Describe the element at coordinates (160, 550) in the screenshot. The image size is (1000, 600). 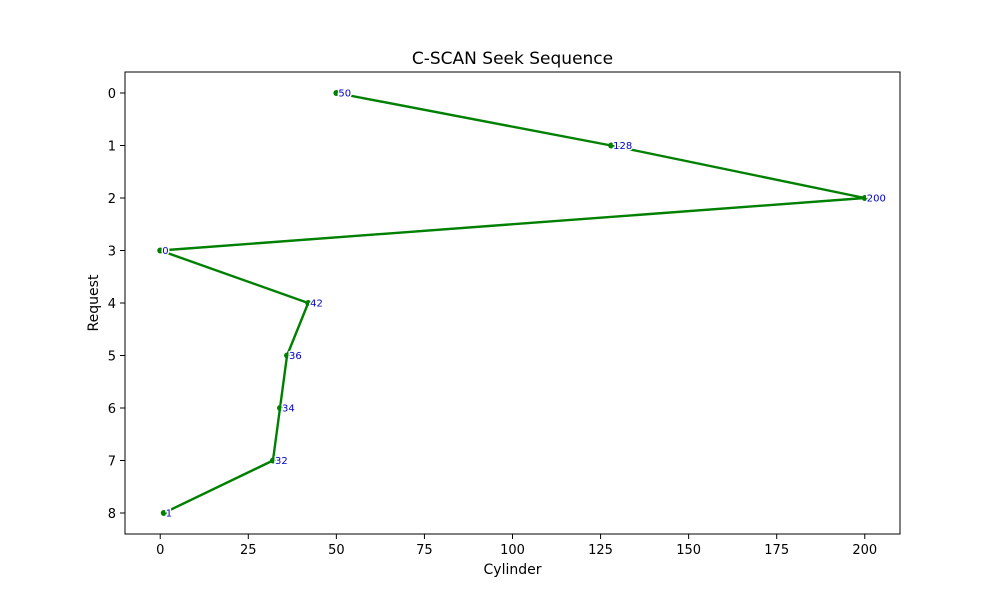
I see `x-tick-label: 0` at that location.